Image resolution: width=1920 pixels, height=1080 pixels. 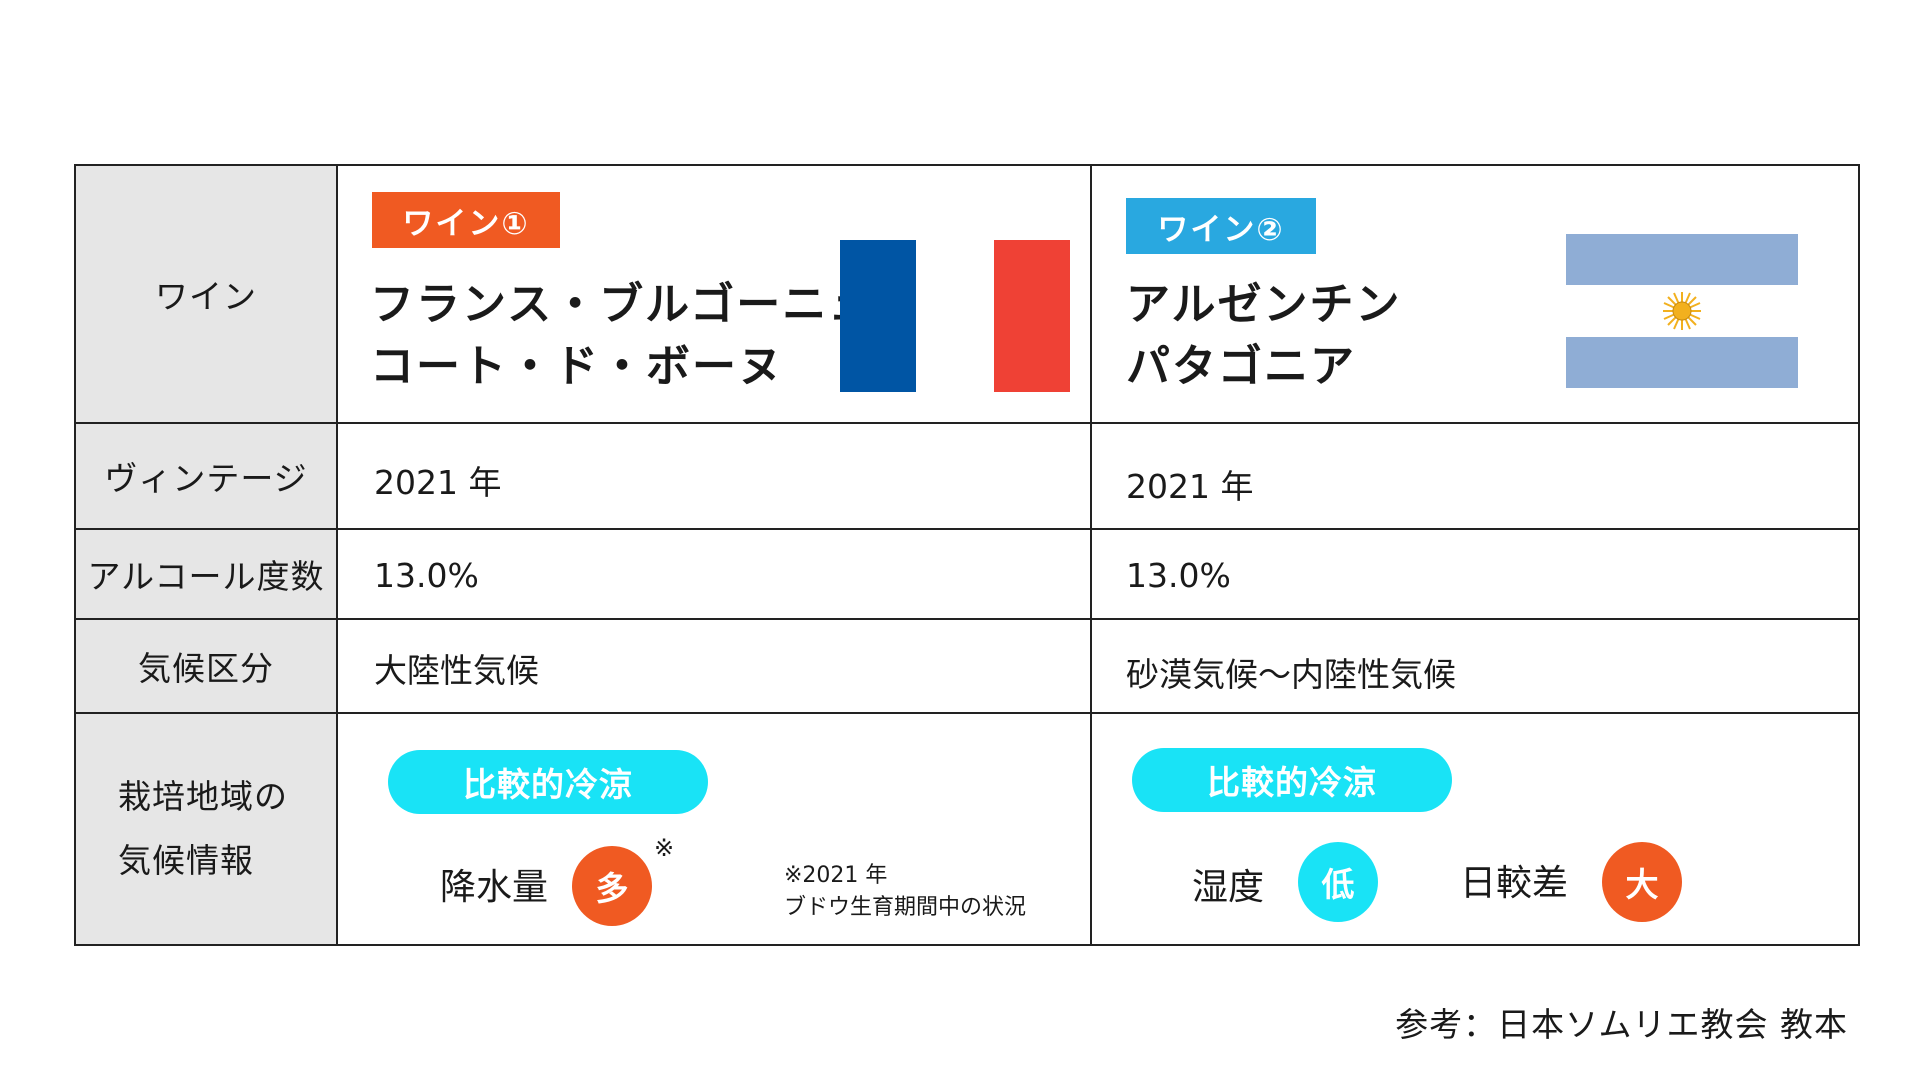 What do you see at coordinates (622, 304) in the screenshot?
I see `wine1-name-line1: フランス・ブルゴーニュ` at bounding box center [622, 304].